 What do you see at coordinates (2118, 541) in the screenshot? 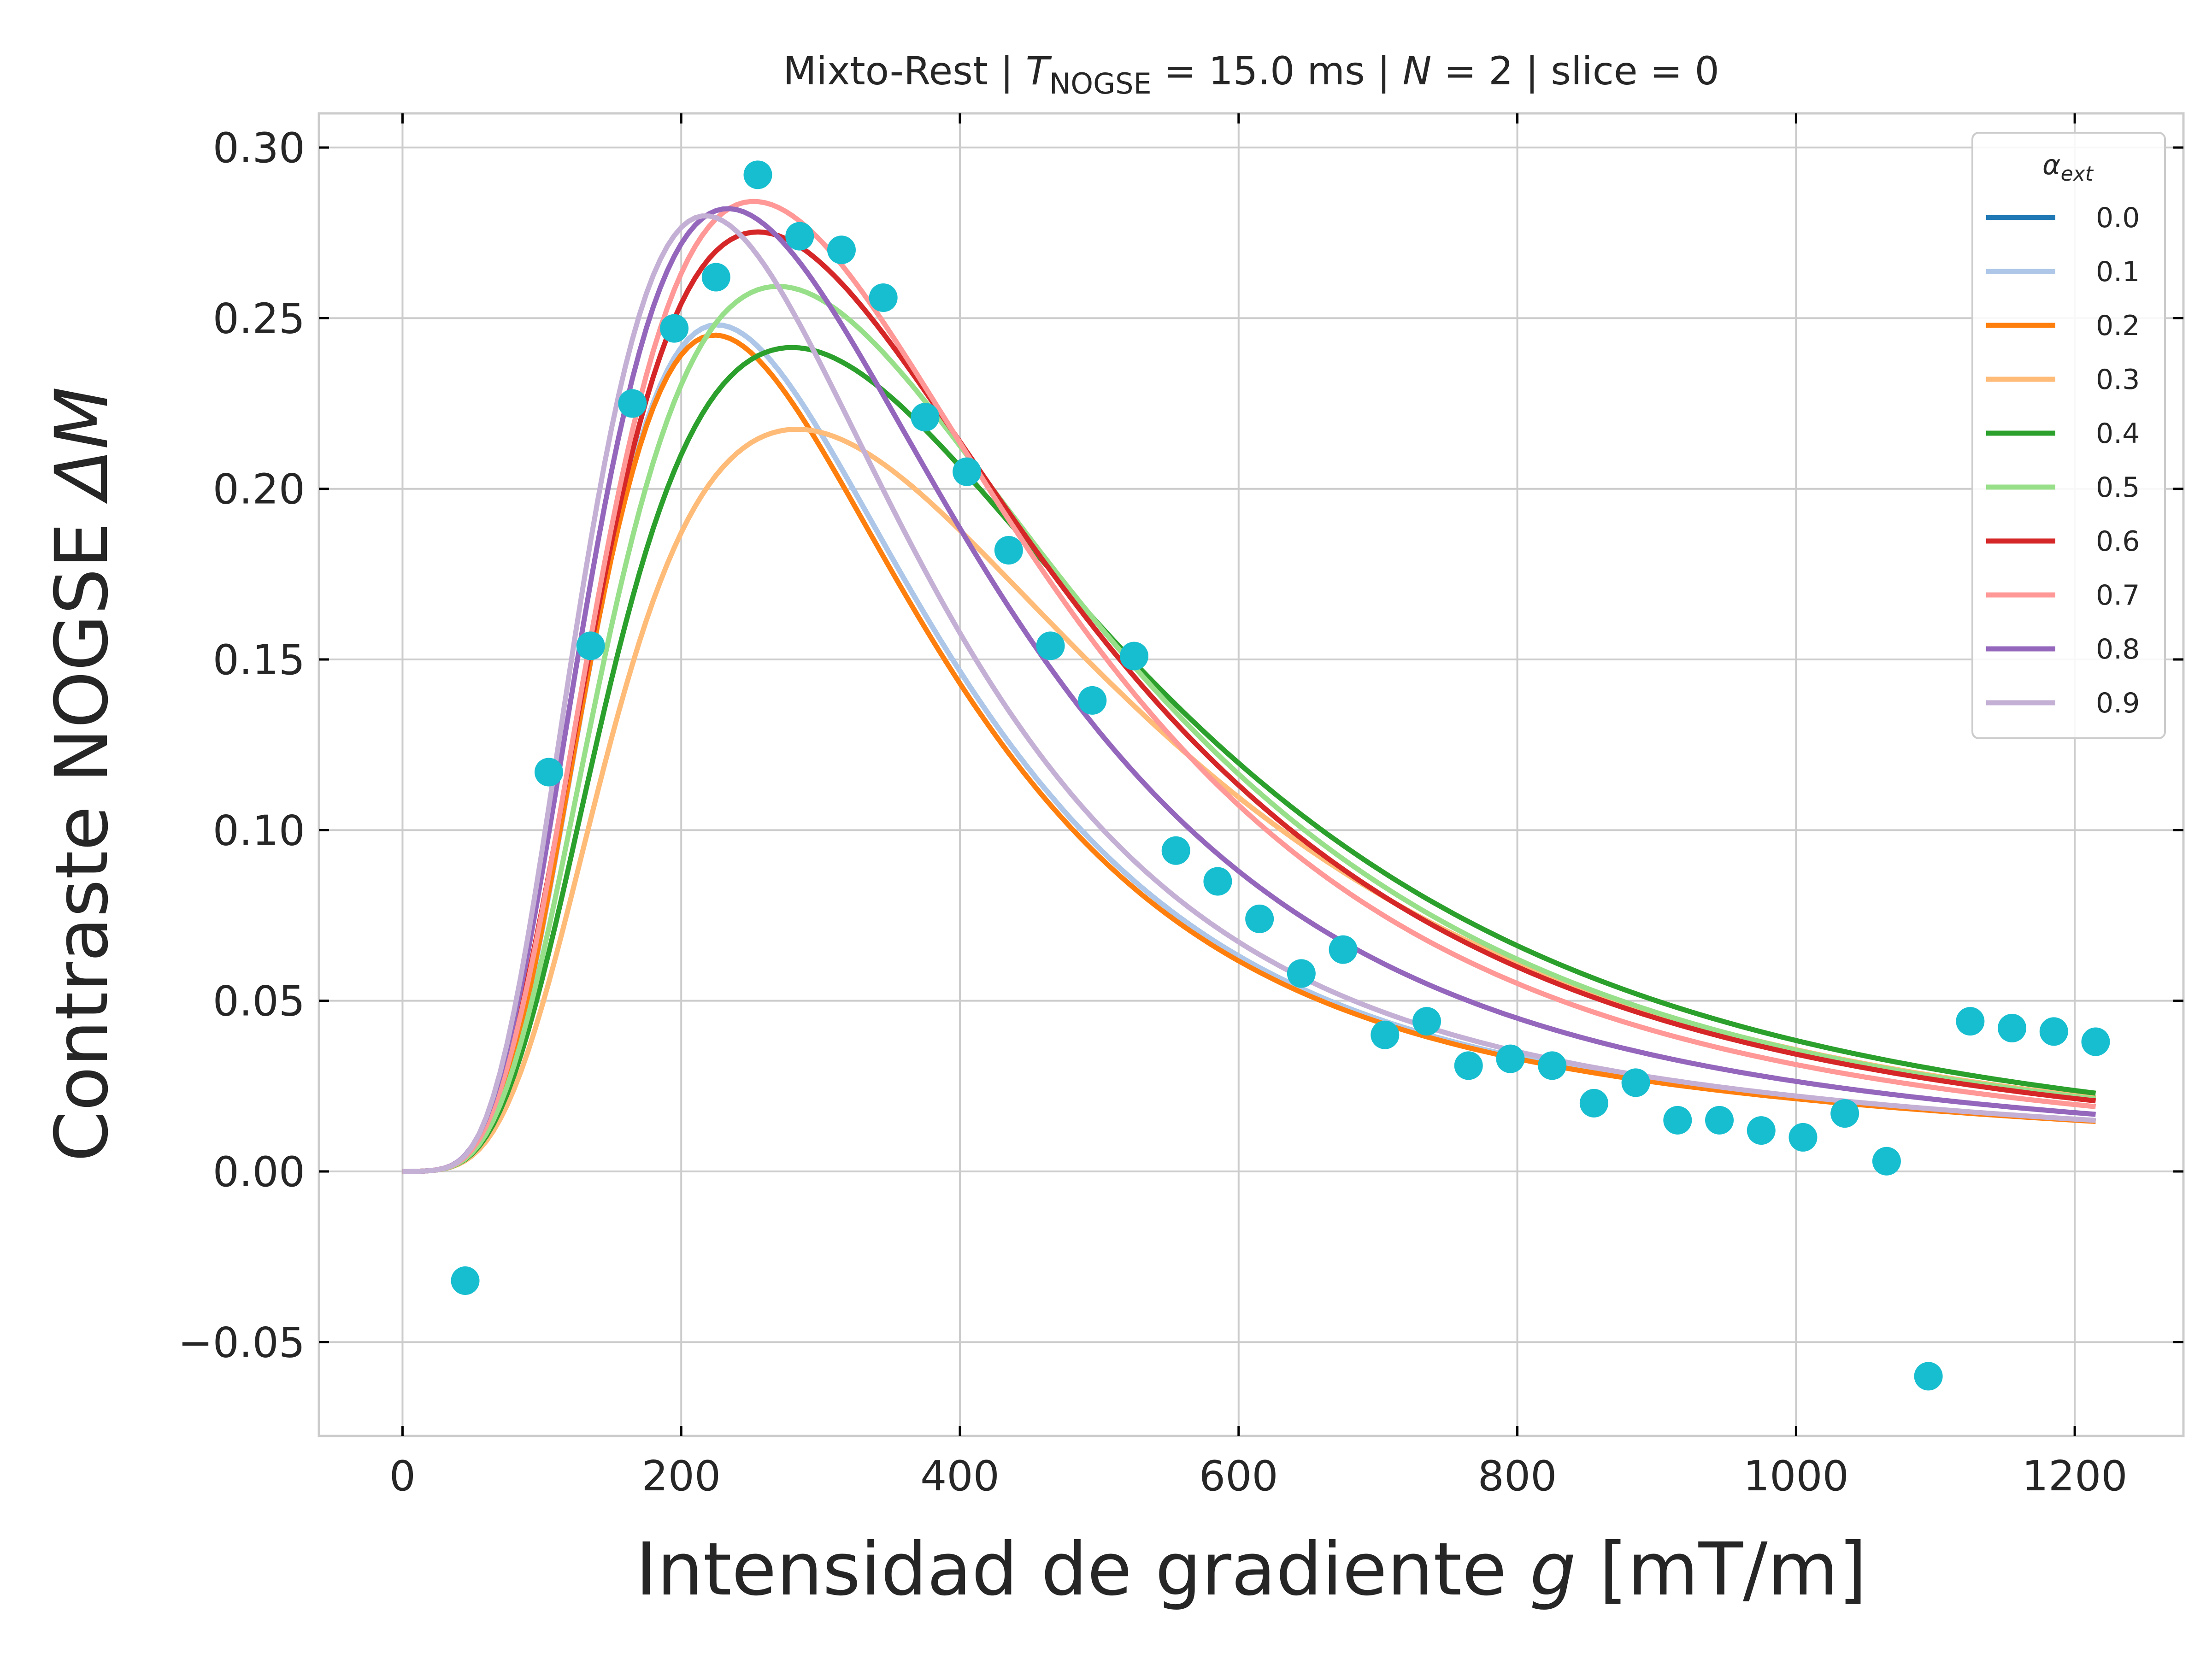
I see `legend-label: 0.6` at bounding box center [2118, 541].